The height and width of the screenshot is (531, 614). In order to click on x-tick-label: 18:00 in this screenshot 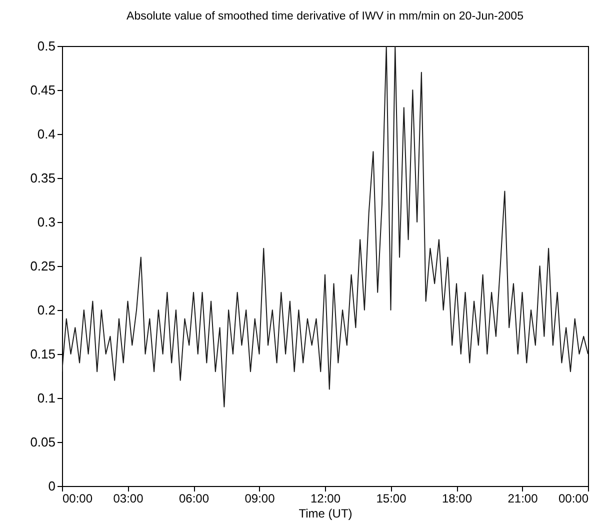, I will do `click(457, 499)`.